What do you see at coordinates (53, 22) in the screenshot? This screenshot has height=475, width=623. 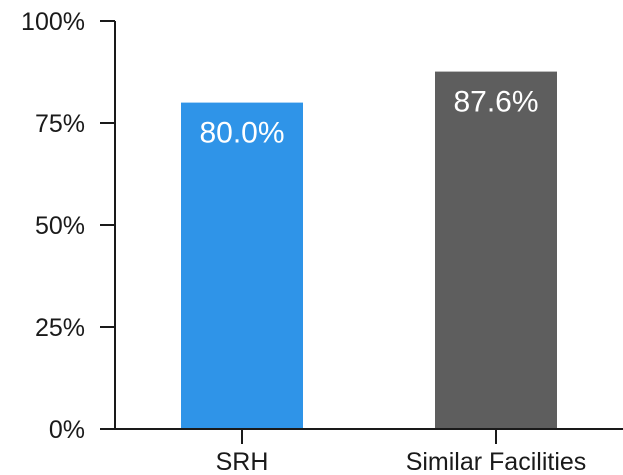 I see `y-tick-label: 100%` at bounding box center [53, 22].